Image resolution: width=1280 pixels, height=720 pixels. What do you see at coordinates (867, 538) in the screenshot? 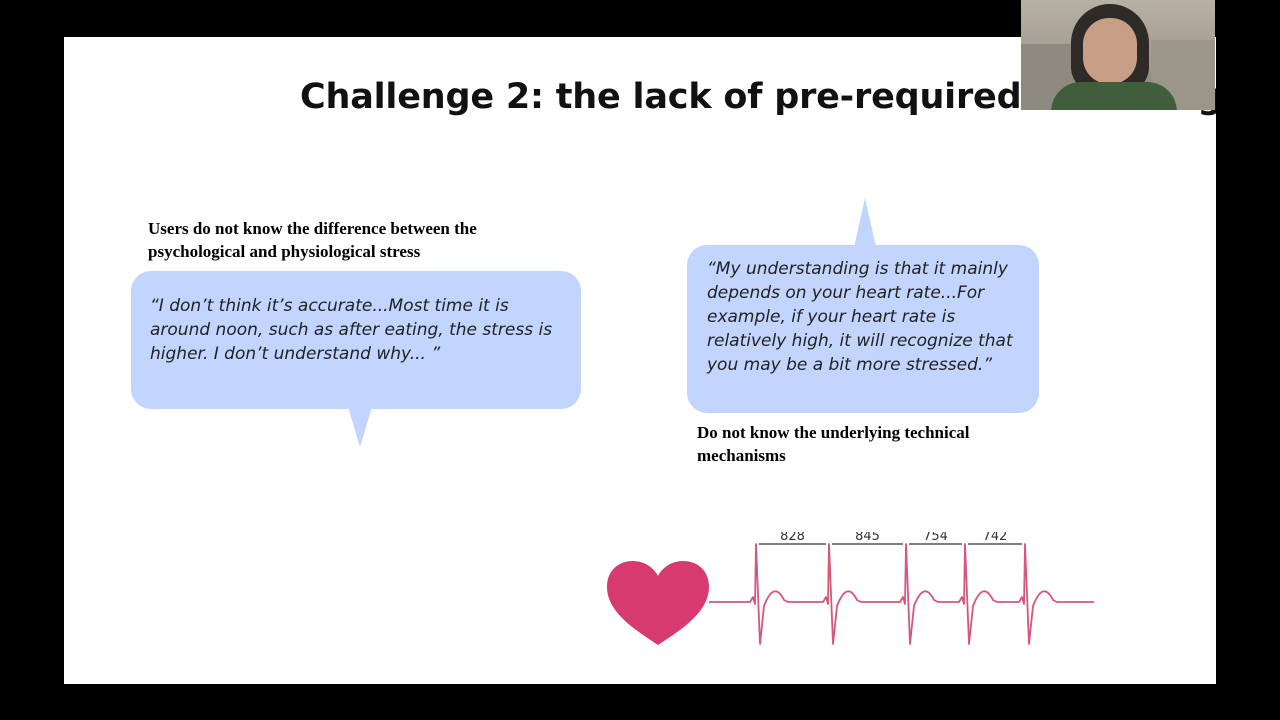
I see `ecg-interval-label: 845` at bounding box center [867, 538].